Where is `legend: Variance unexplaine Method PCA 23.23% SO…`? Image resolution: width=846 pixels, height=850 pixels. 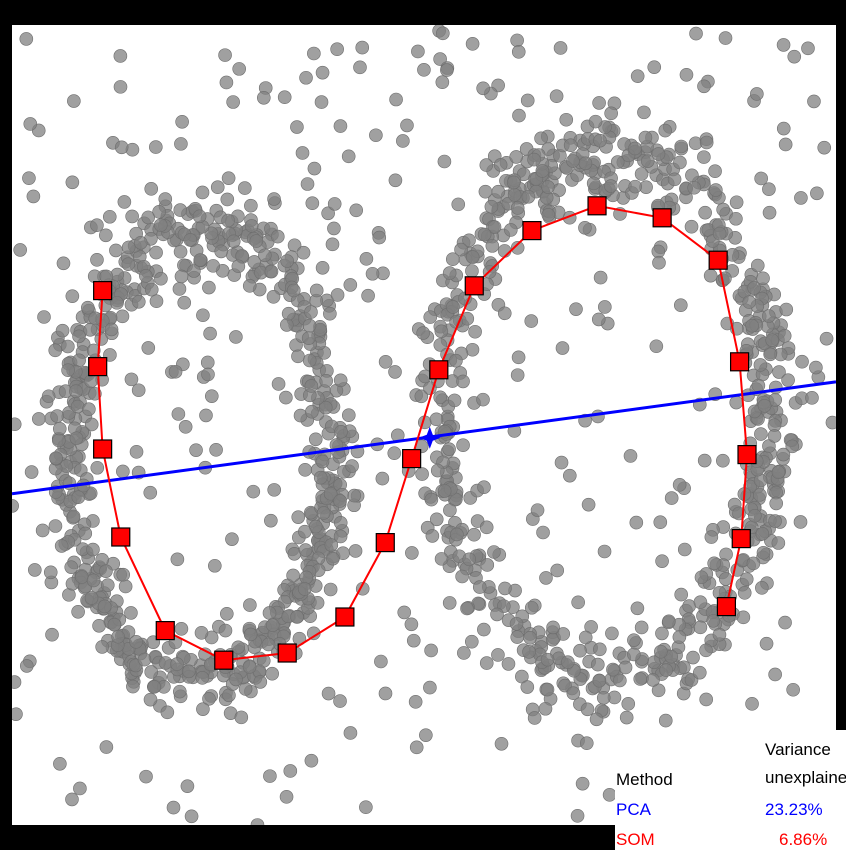 legend: Variance unexplaine Method PCA 23.23% SO… is located at coordinates (730, 790).